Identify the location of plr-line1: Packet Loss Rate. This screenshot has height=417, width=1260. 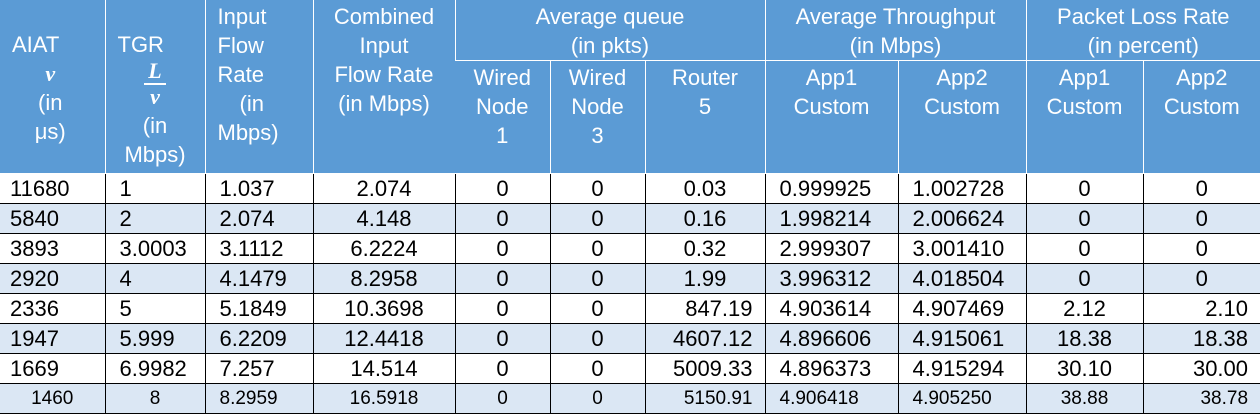
(1143, 16).